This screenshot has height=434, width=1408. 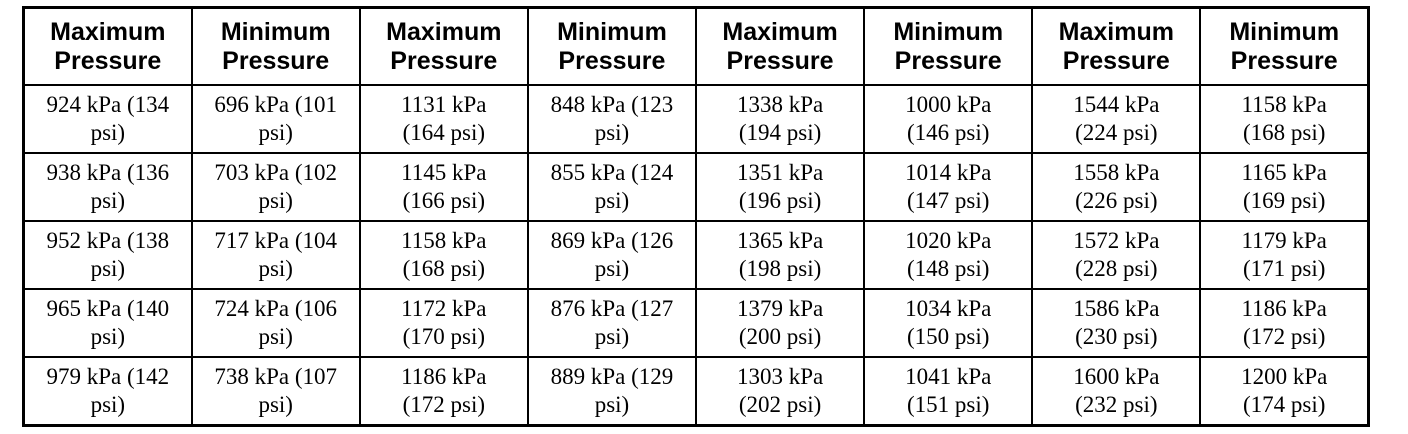 I want to click on table-cell: 1020 kPa (148 psi), so click(x=948, y=255).